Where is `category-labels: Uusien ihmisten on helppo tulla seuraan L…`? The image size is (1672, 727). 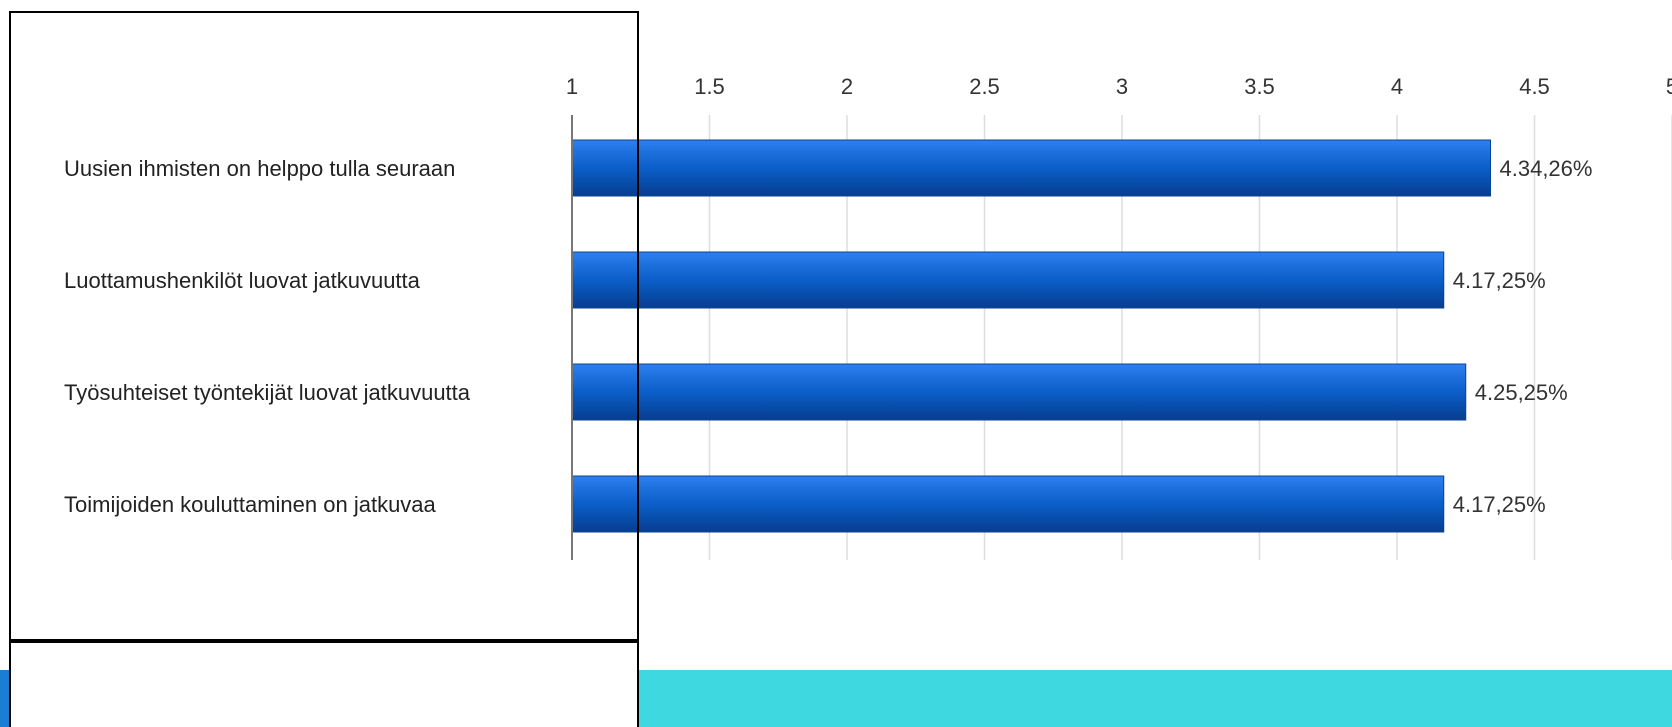
category-labels: Uusien ihmisten on helppo tulla seuraan L… is located at coordinates (267, 336).